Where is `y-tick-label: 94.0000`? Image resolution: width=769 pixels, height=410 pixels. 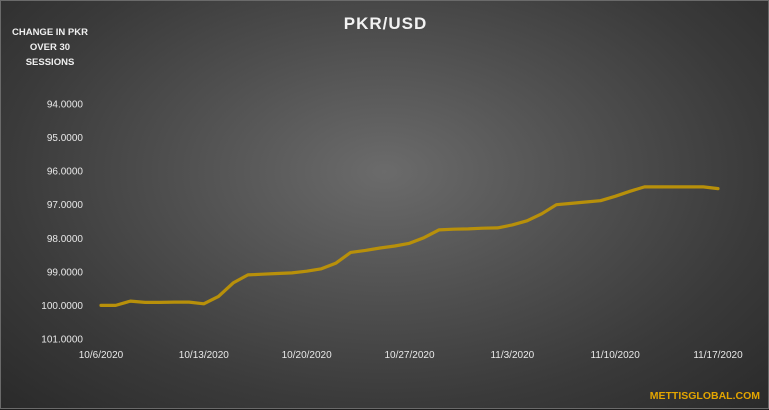
y-tick-label: 94.0000 is located at coordinates (65, 105).